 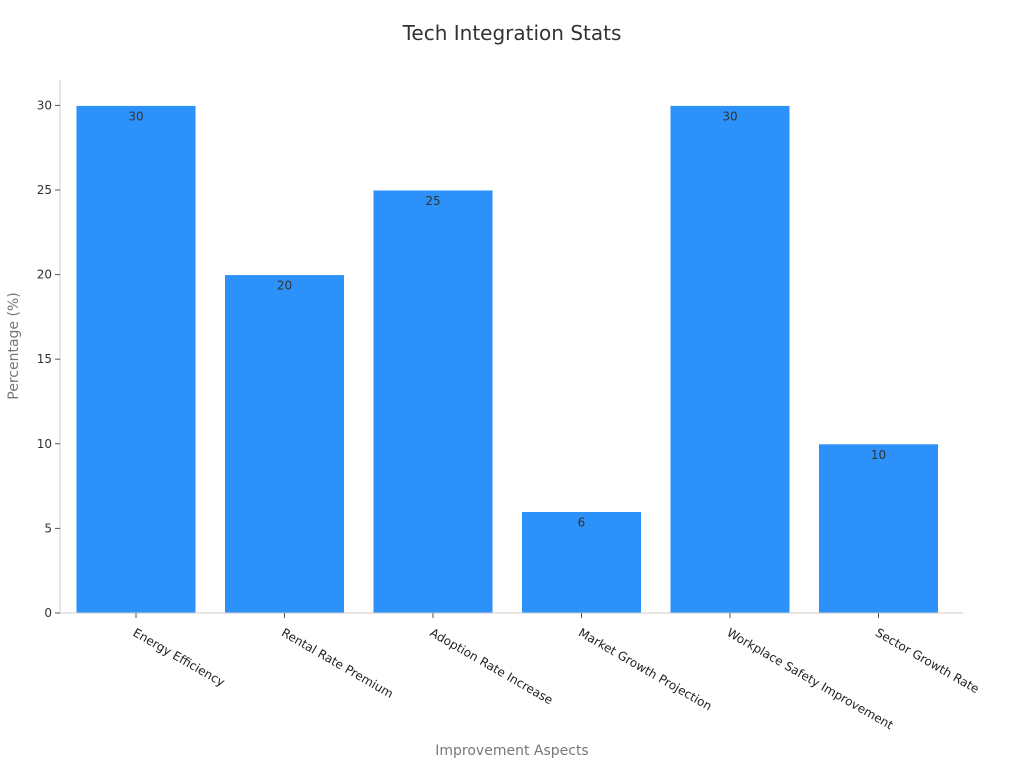 I want to click on x-tick-label: Rental Rate Premium, so click(x=337, y=662).